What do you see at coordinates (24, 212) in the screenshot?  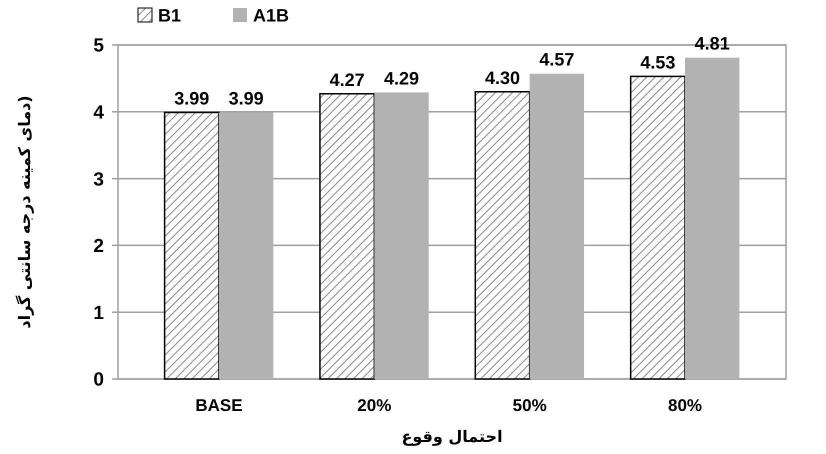 I see `y-axis-title: دمای کمینه درجه سانتی گراد)` at bounding box center [24, 212].